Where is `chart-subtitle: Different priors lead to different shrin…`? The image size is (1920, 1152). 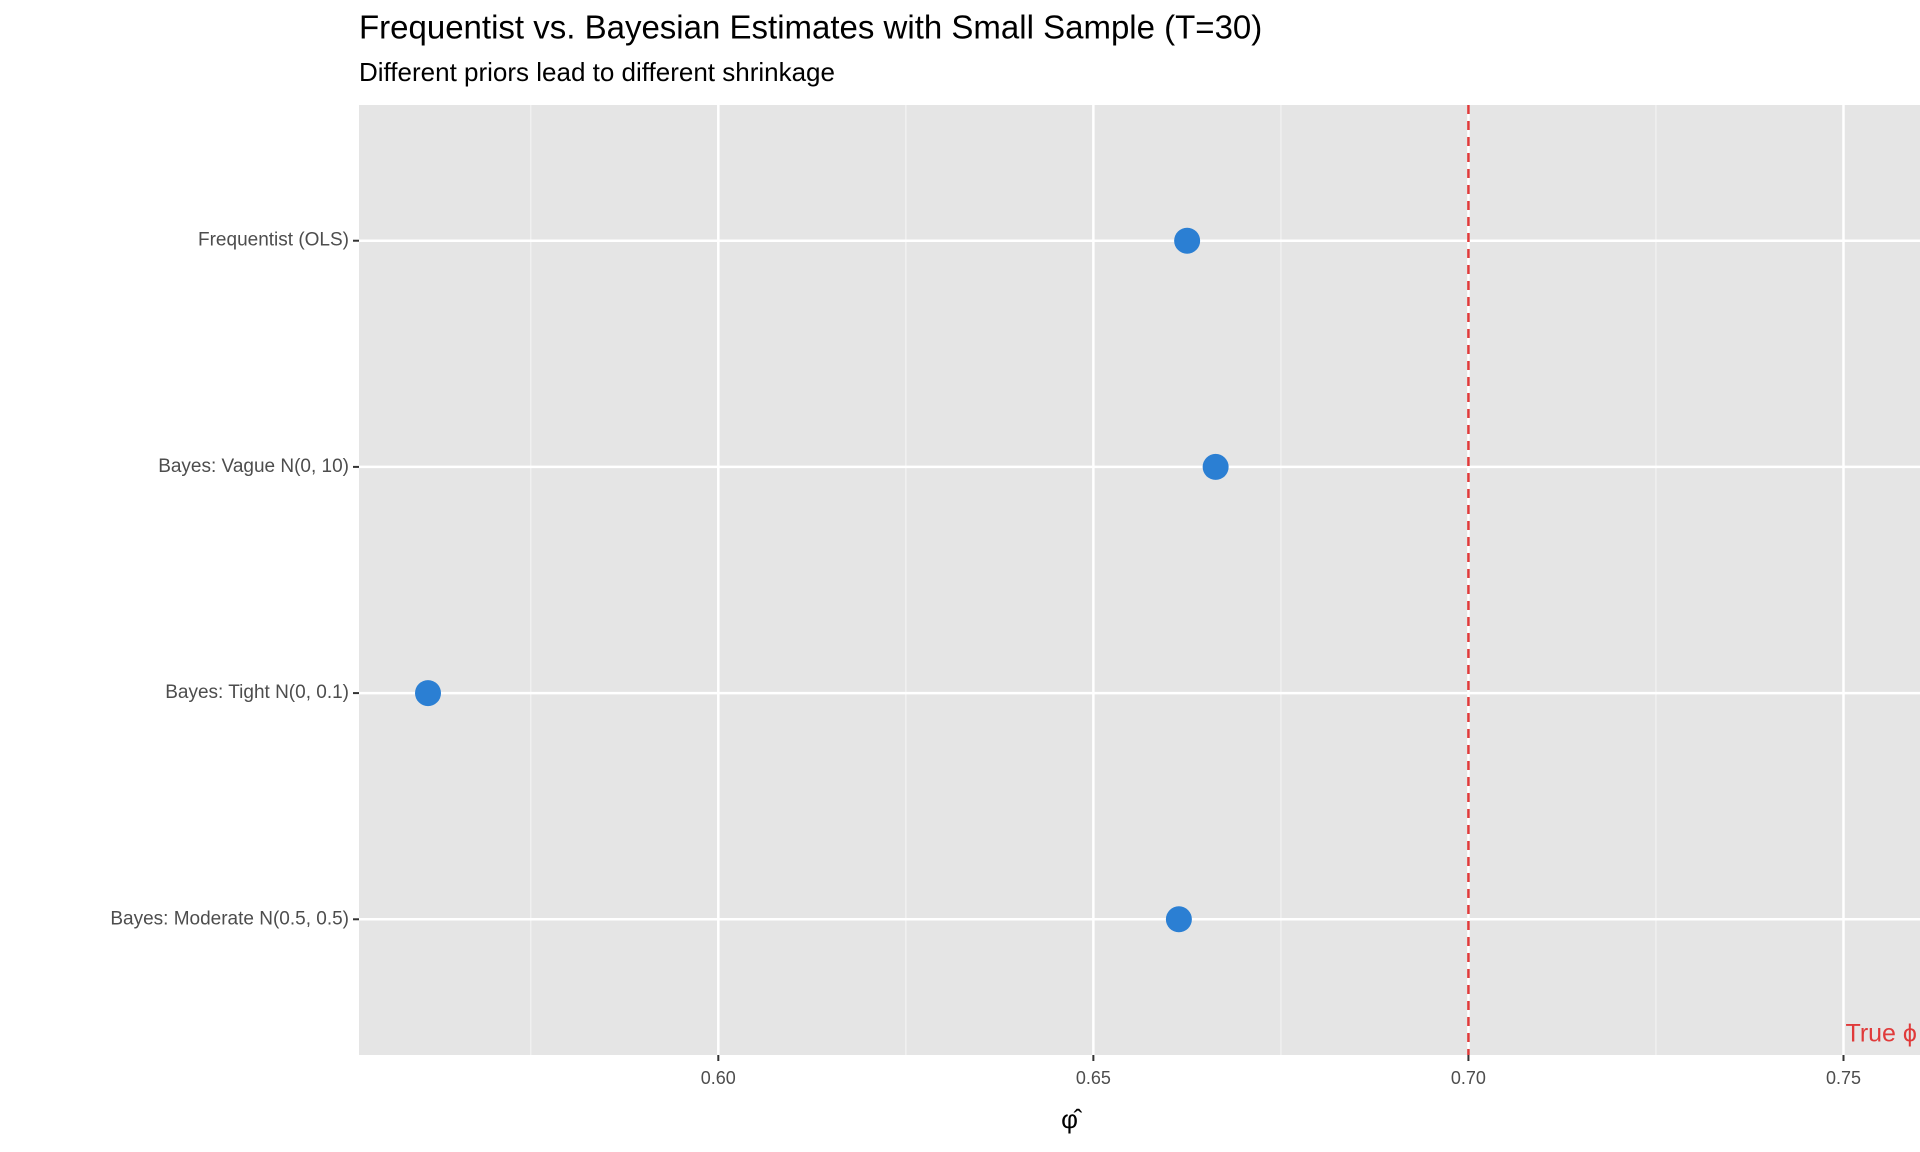
chart-subtitle: Different priors lead to different shrin… is located at coordinates (597, 72).